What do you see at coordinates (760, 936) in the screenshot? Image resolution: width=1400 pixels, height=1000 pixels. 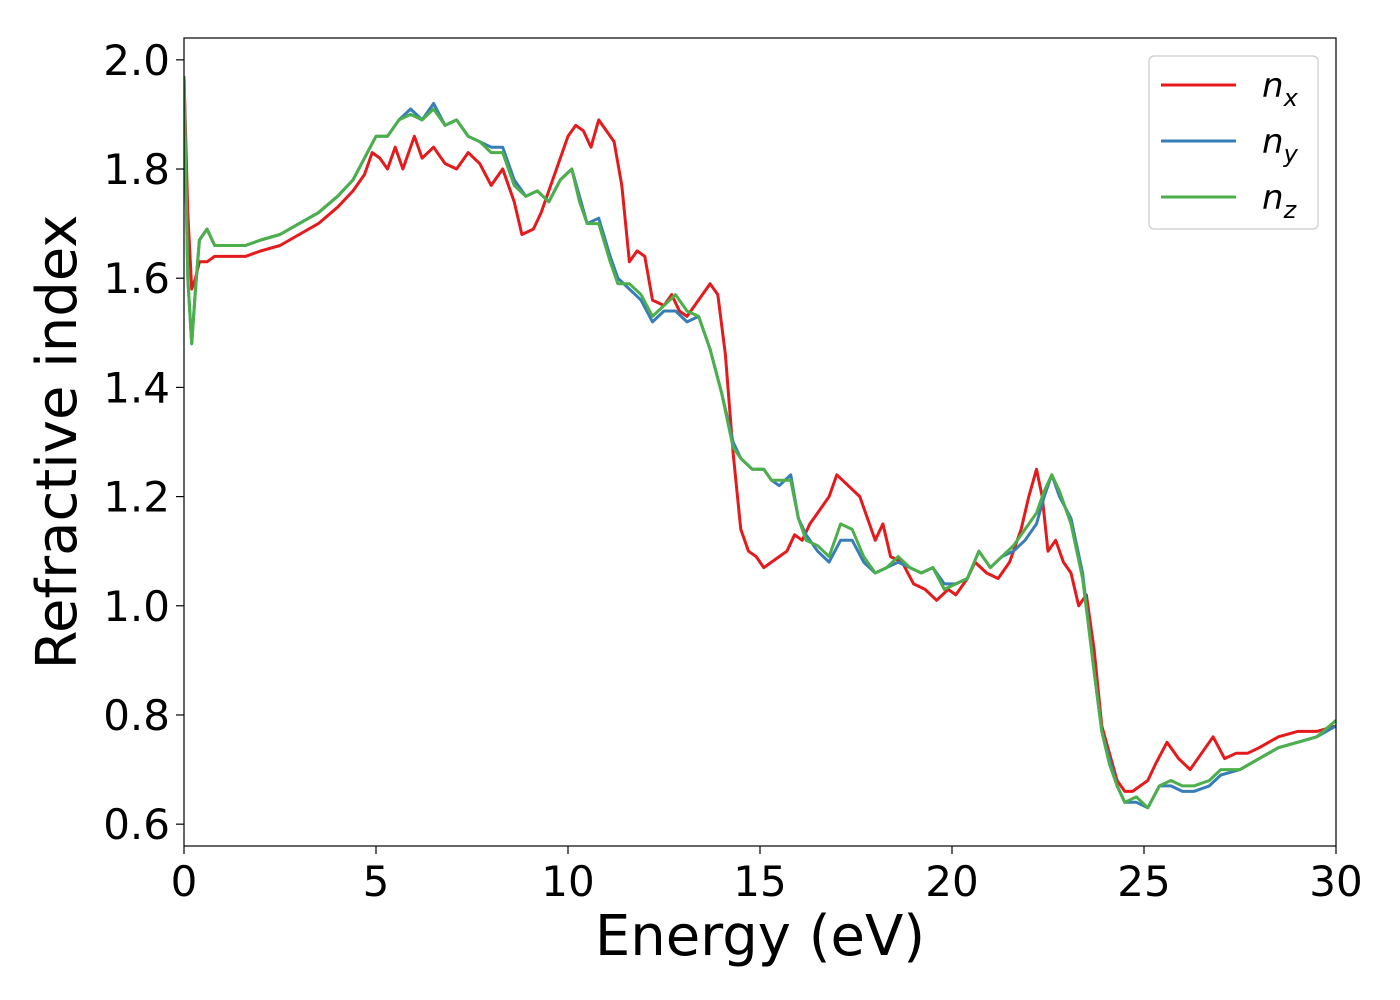 I see `x-axis-title: Energy (eV)` at bounding box center [760, 936].